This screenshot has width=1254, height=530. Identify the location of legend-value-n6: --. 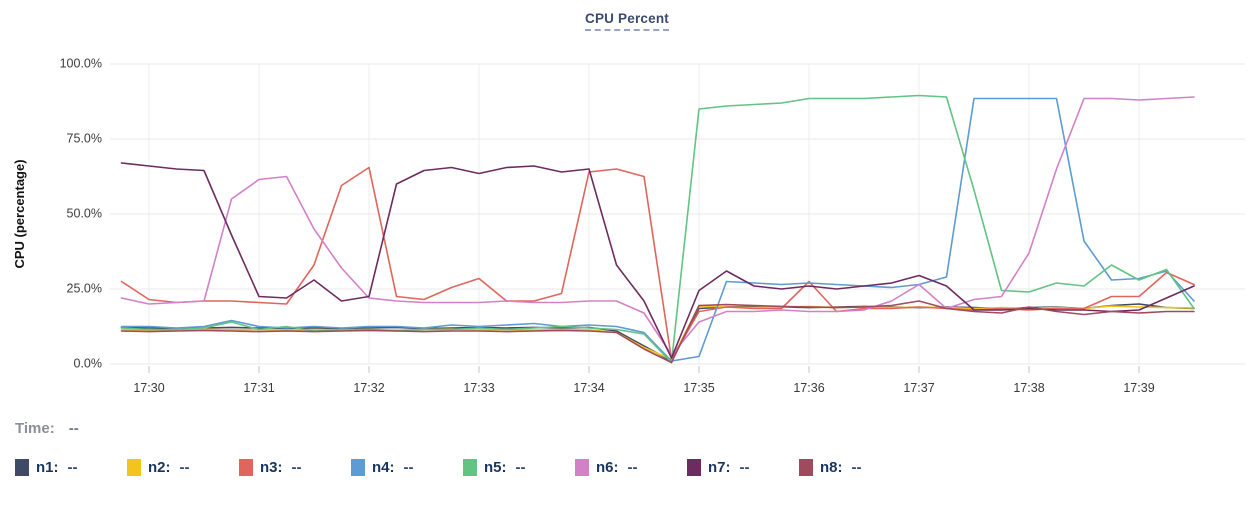
(632, 467).